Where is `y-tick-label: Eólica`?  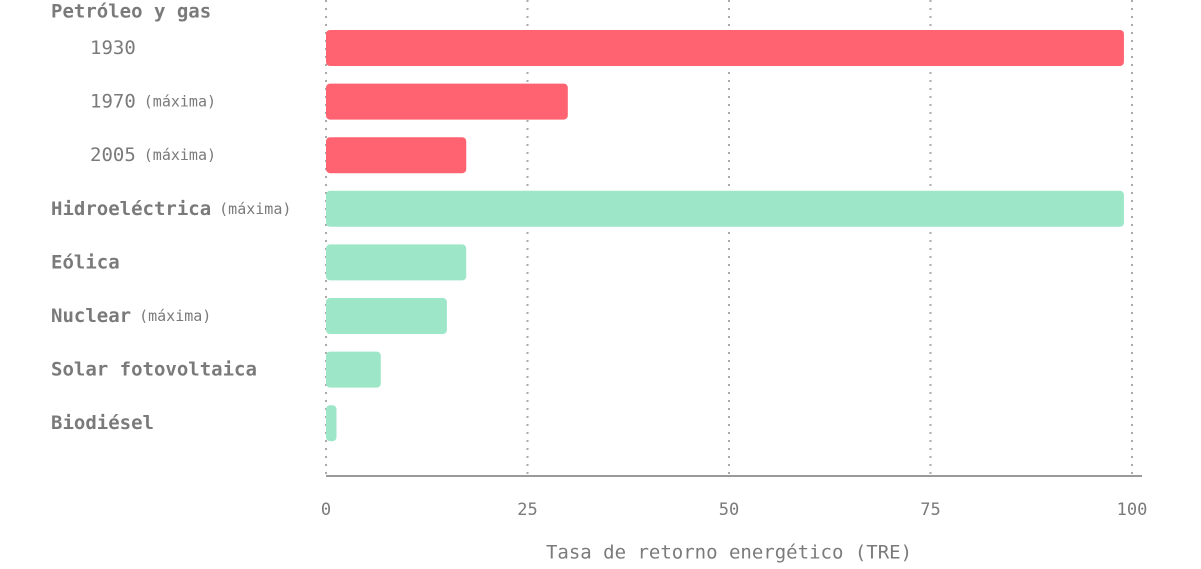
y-tick-label: Eólica is located at coordinates (85, 262).